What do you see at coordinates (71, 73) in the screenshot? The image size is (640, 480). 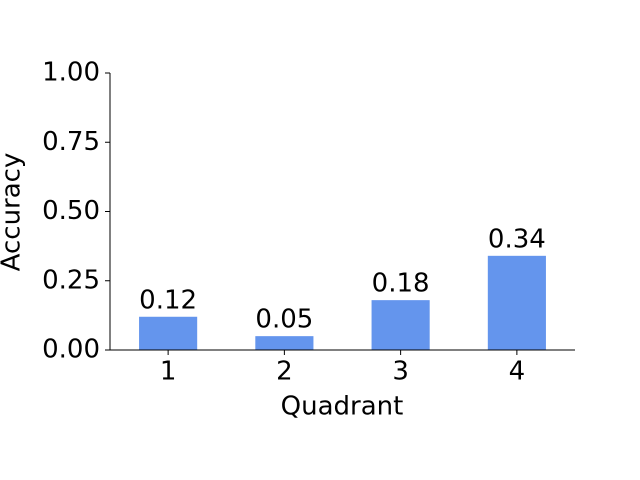 I see `y-tick-label: 1.00` at bounding box center [71, 73].